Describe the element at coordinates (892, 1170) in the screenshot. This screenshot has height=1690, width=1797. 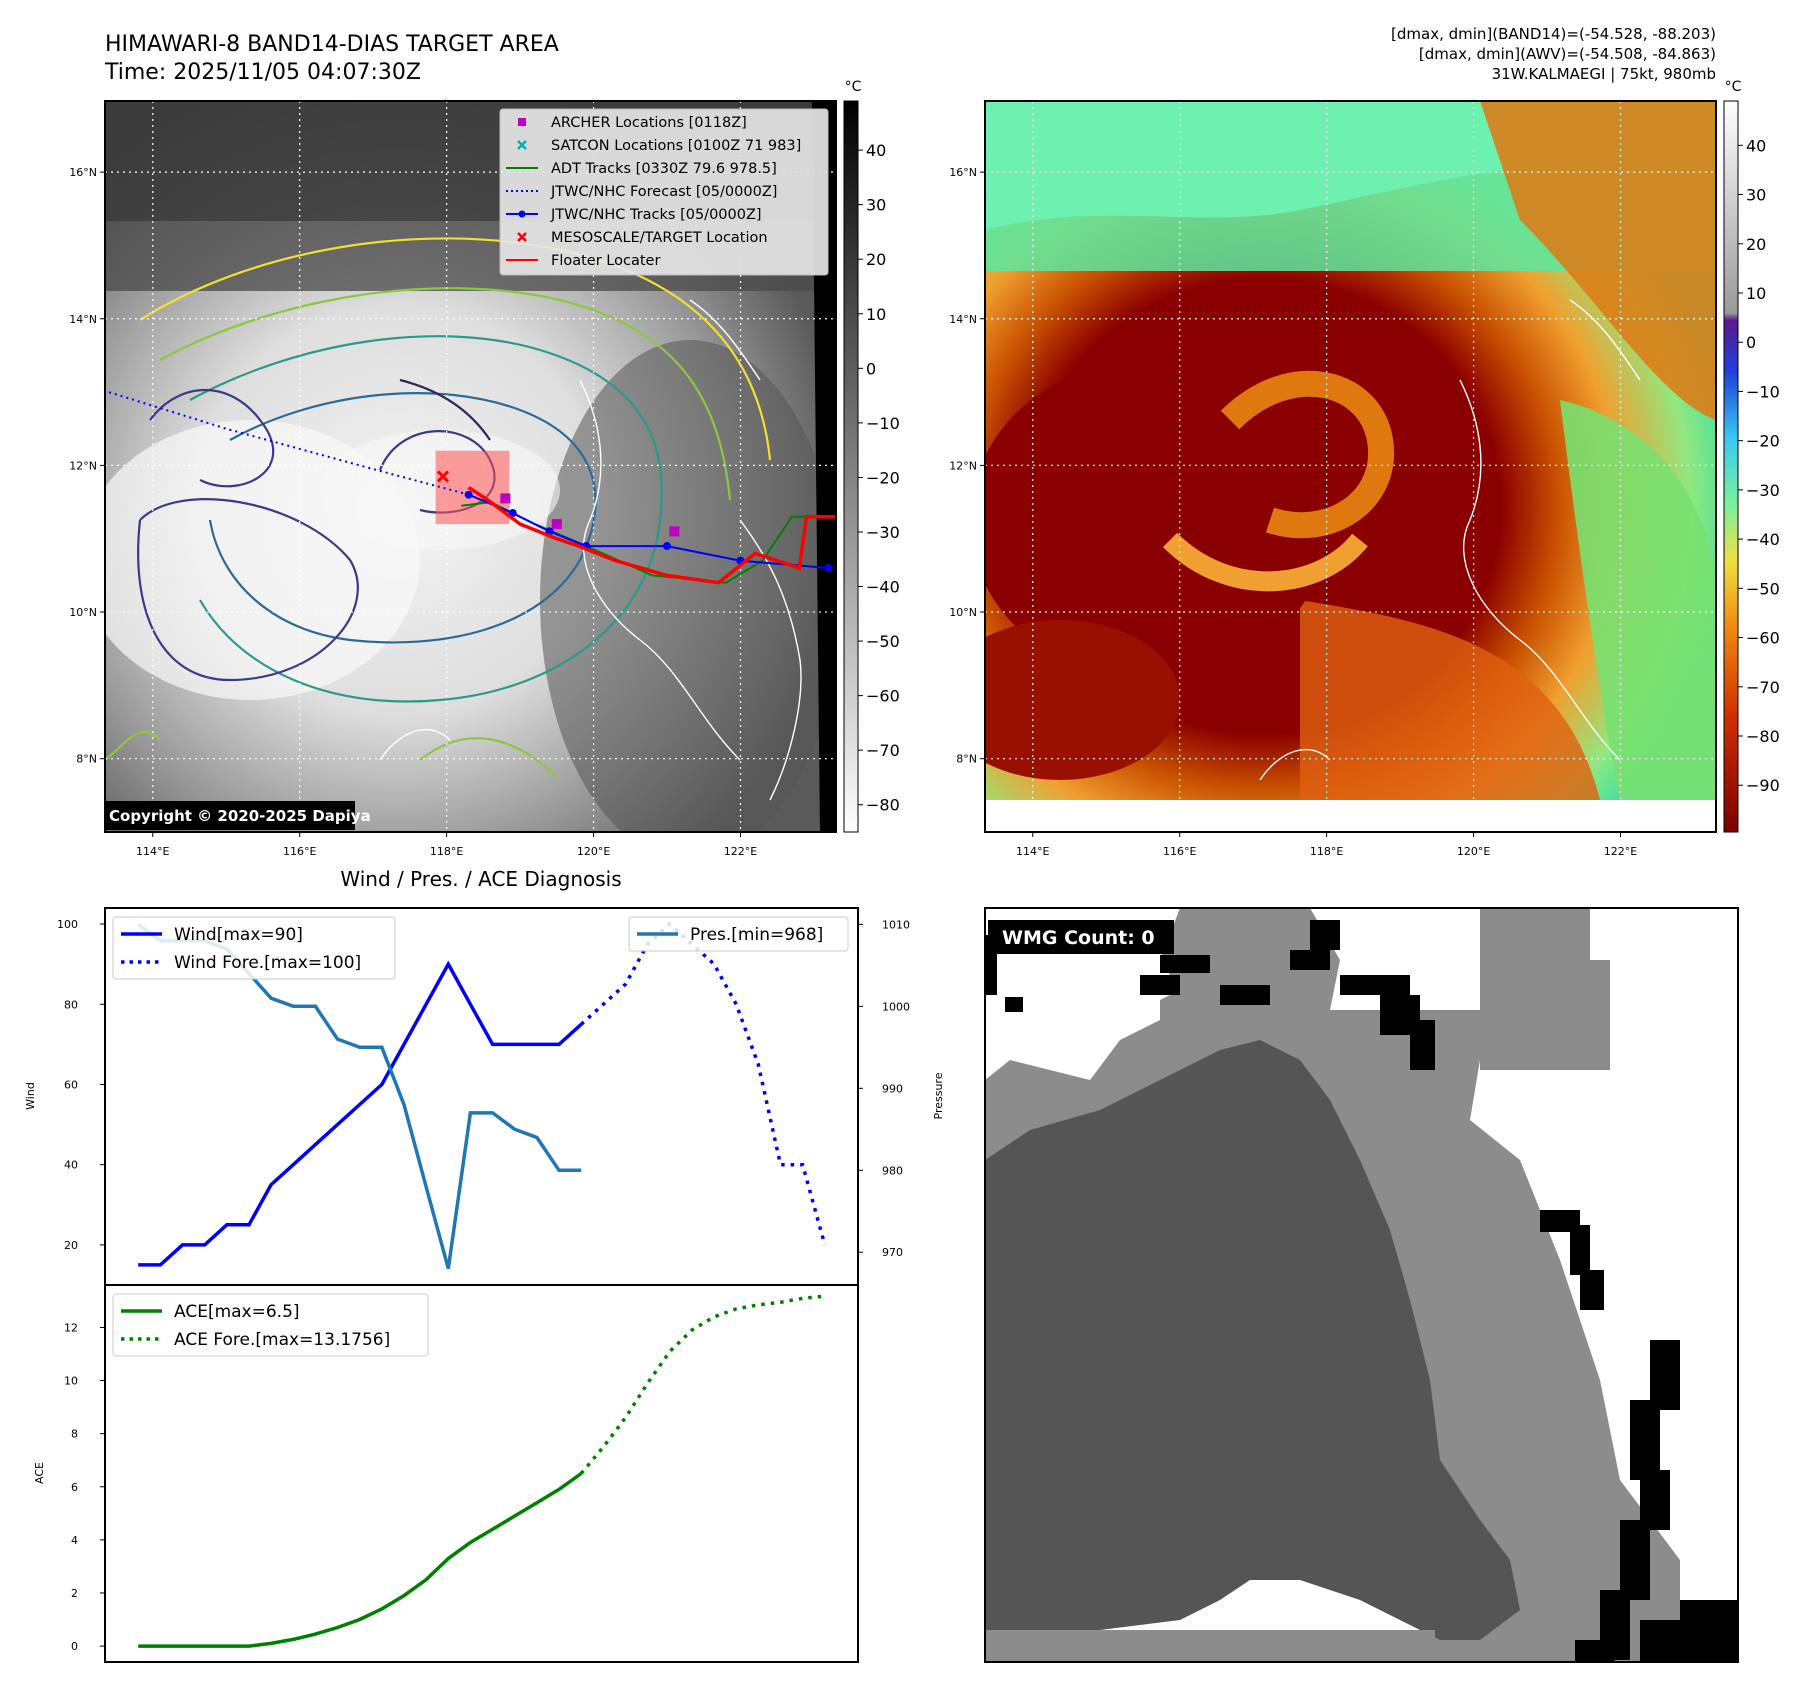
I see `y-tick-label: 980` at that location.